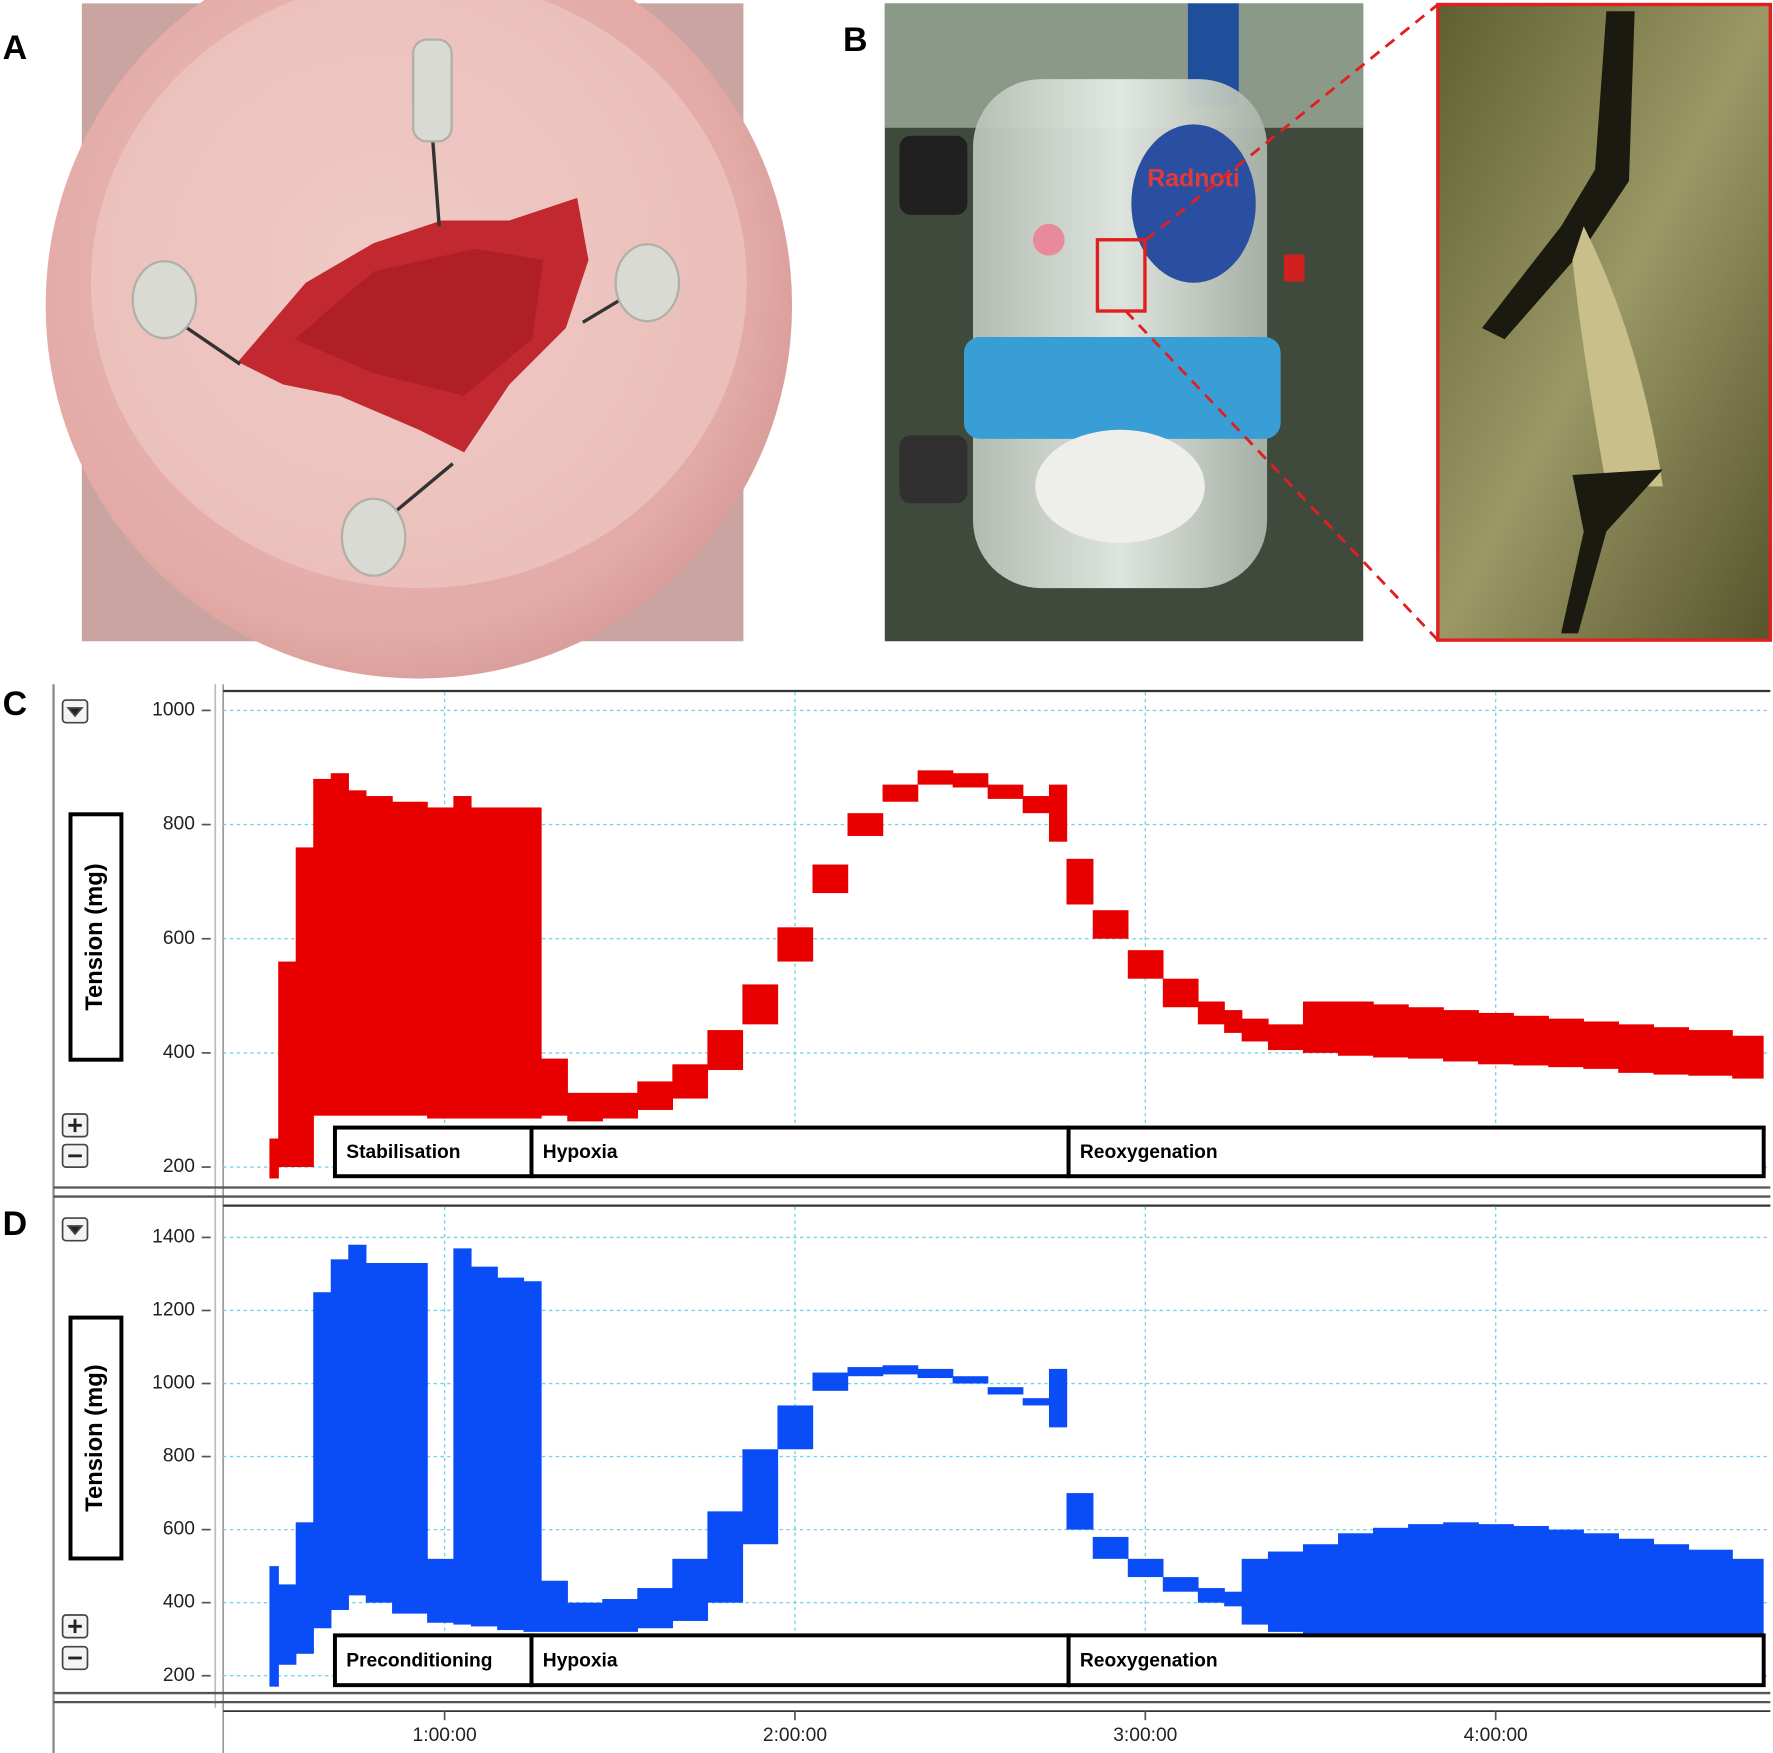 The width and height of the screenshot is (1773, 1753). I want to click on phase-label: Reoxygenation, so click(1149, 1660).